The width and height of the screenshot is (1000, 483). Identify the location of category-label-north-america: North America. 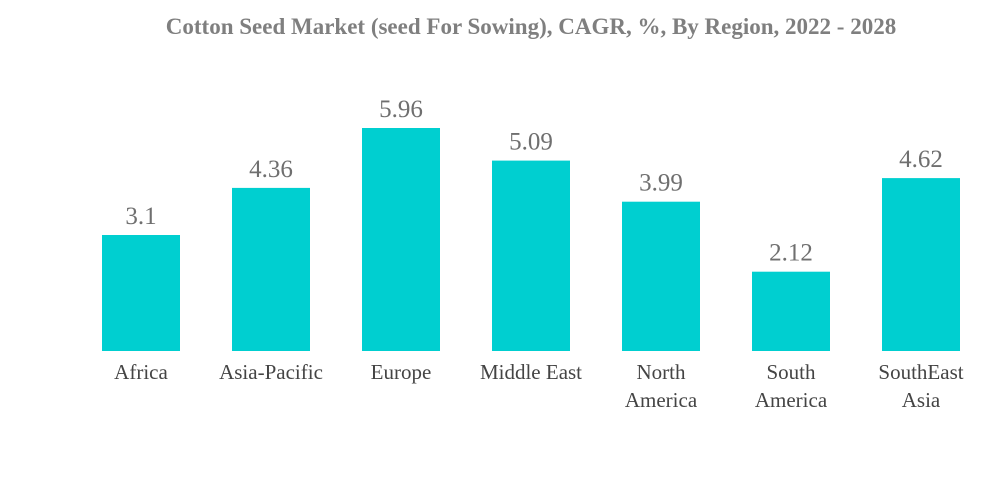
(661, 386).